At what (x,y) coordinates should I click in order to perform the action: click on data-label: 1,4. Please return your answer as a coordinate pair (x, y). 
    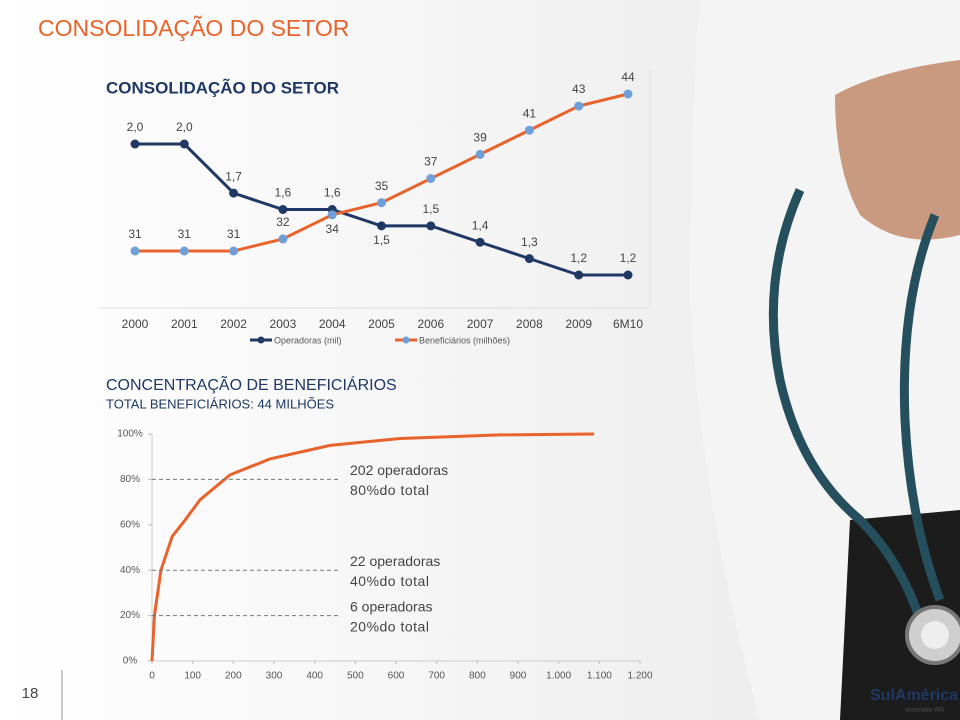
    Looking at the image, I should click on (480, 225).